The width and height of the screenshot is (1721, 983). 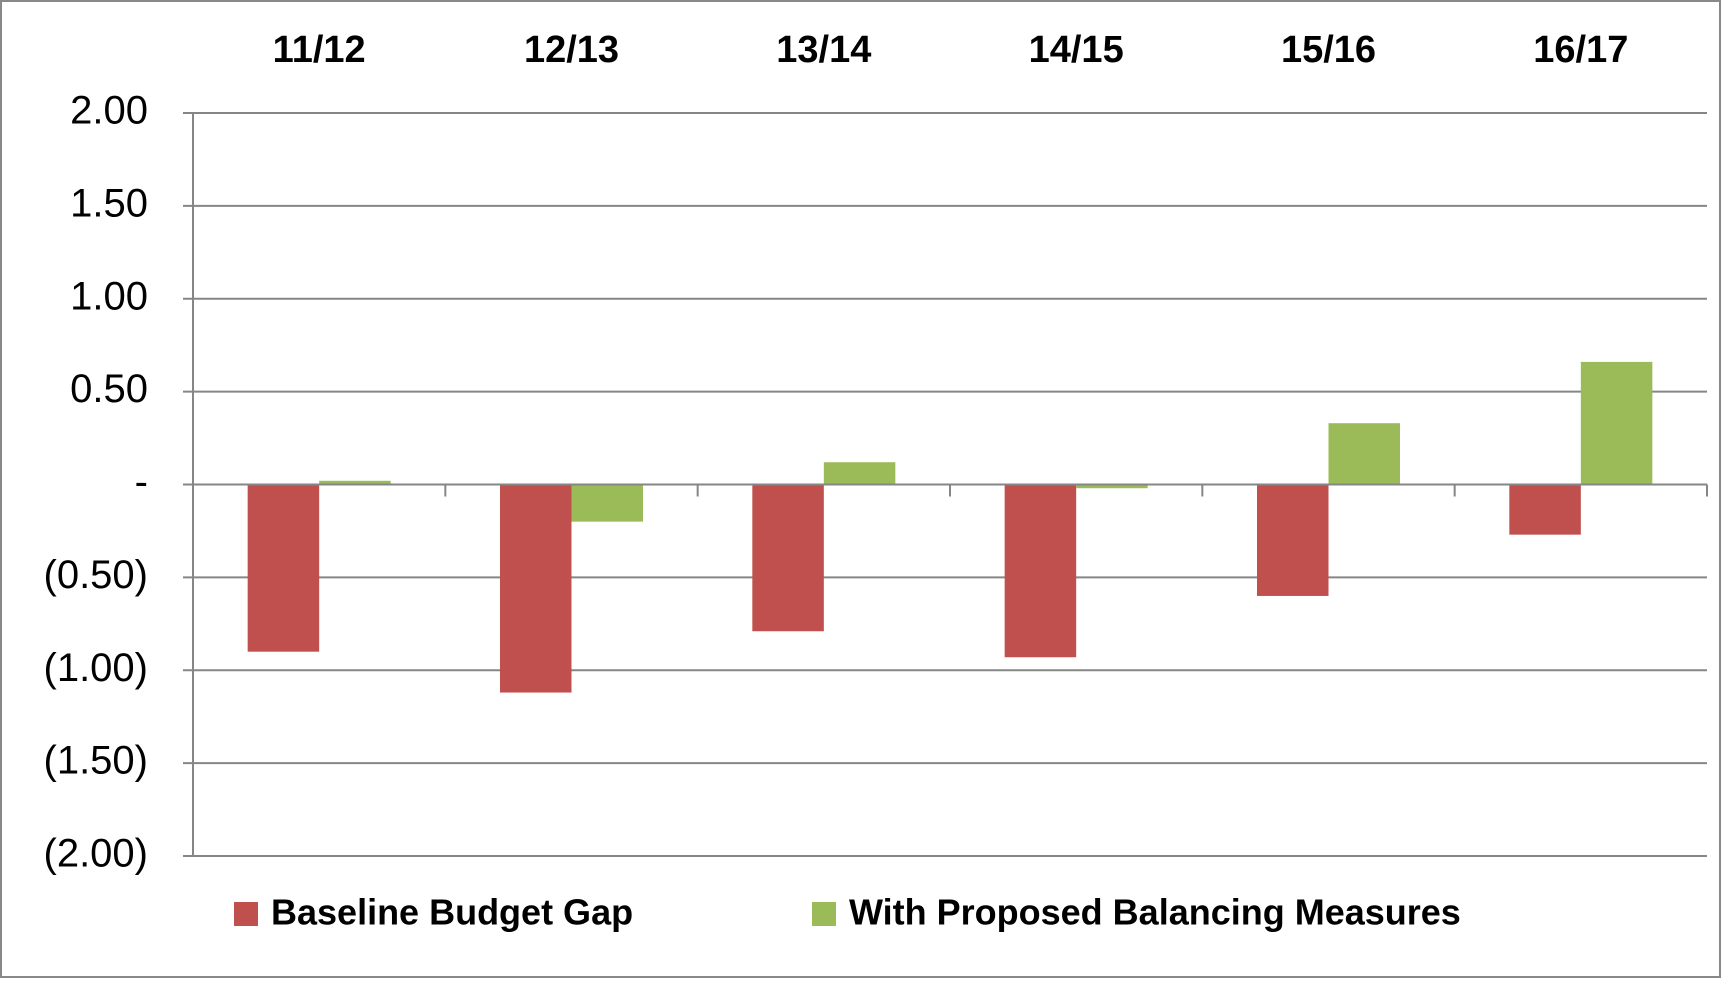 I want to click on category-label: 13/14, so click(x=823, y=50).